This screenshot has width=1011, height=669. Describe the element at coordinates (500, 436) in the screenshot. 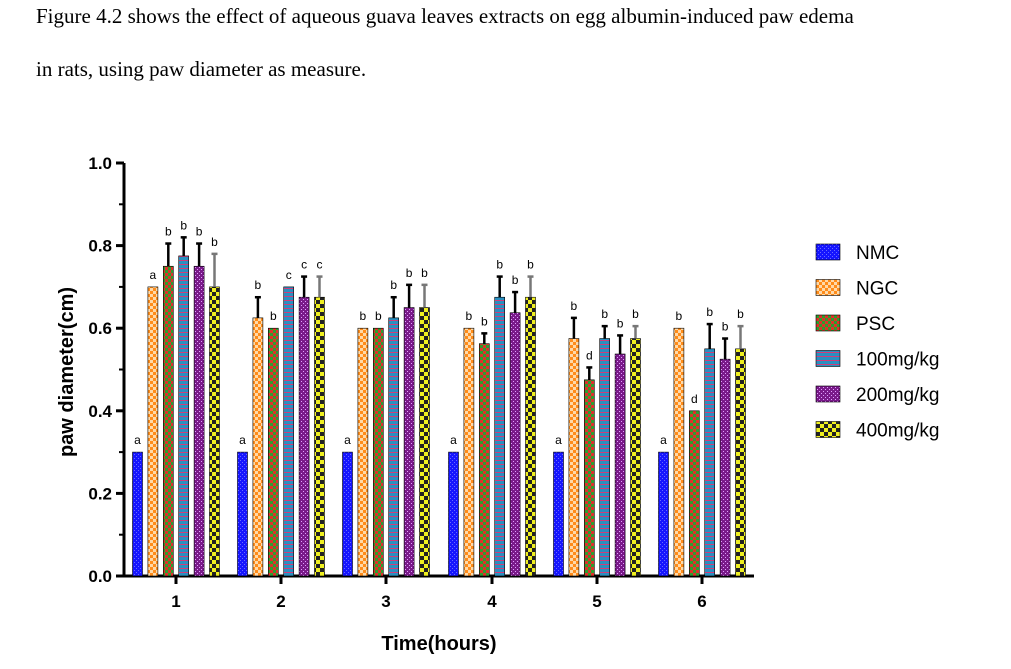

I see `bar-100mg-kg-t4` at that location.